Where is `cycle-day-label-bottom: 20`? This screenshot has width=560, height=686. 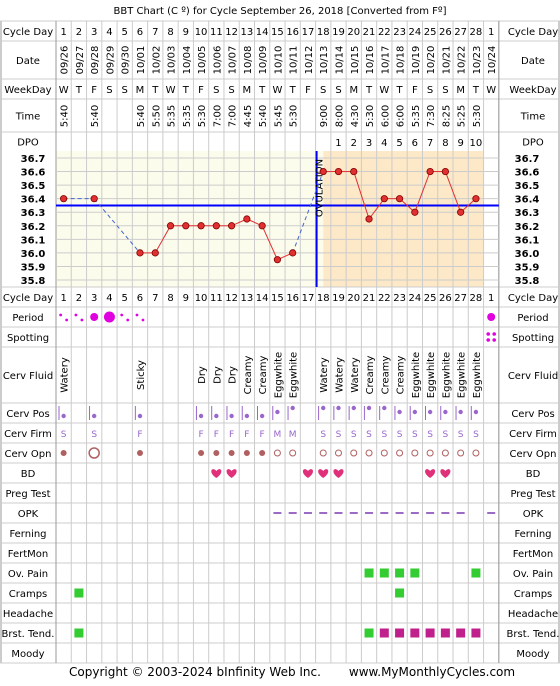 cycle-day-label-bottom: 20 is located at coordinates (353, 298).